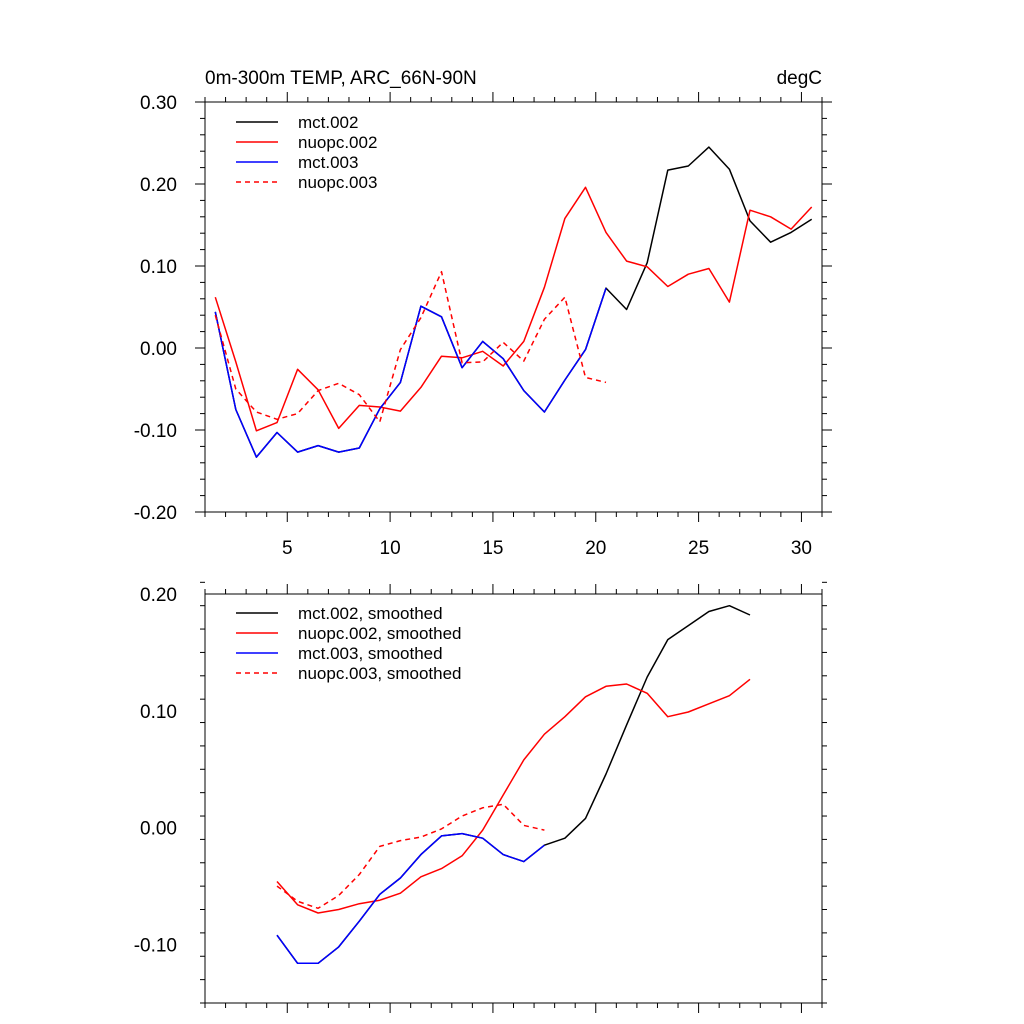 The height and width of the screenshot is (1024, 1024). Describe the element at coordinates (492, 548) in the screenshot. I see `top-x-tick-label: 15` at that location.